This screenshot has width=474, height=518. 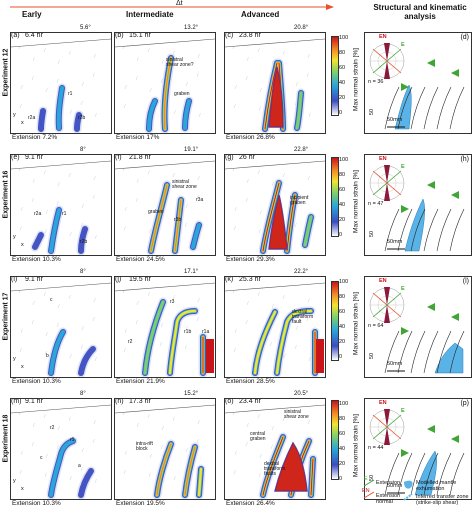 I want to click on column-header-analysis: Structural and kinematic analysis, so click(x=420, y=12).